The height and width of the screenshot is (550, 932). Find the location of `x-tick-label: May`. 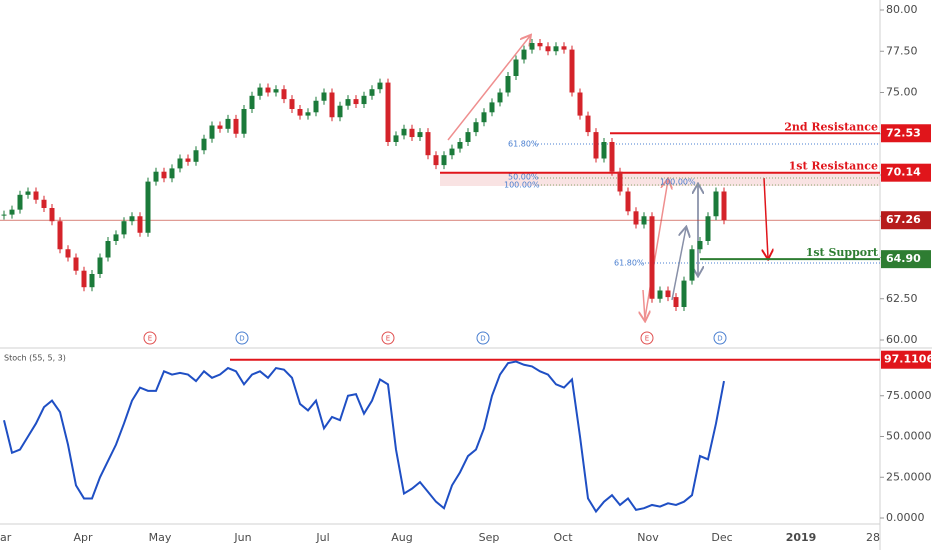

x-tick-label: May is located at coordinates (160, 537).